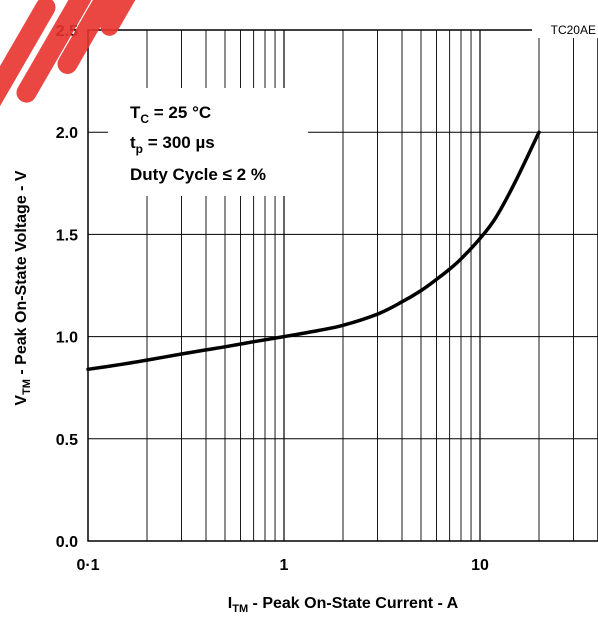 The width and height of the screenshot is (598, 618). What do you see at coordinates (23, 288) in the screenshot?
I see `y-axis-label: VTM - Peak On-State Voltage - V` at bounding box center [23, 288].